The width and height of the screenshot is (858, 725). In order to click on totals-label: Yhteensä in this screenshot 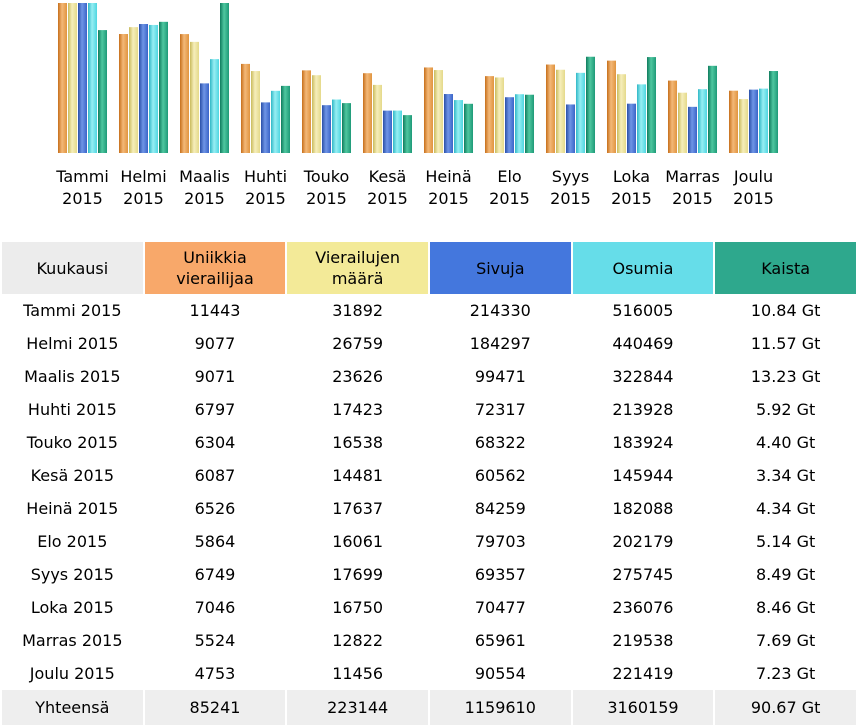, I will do `click(72, 707)`.